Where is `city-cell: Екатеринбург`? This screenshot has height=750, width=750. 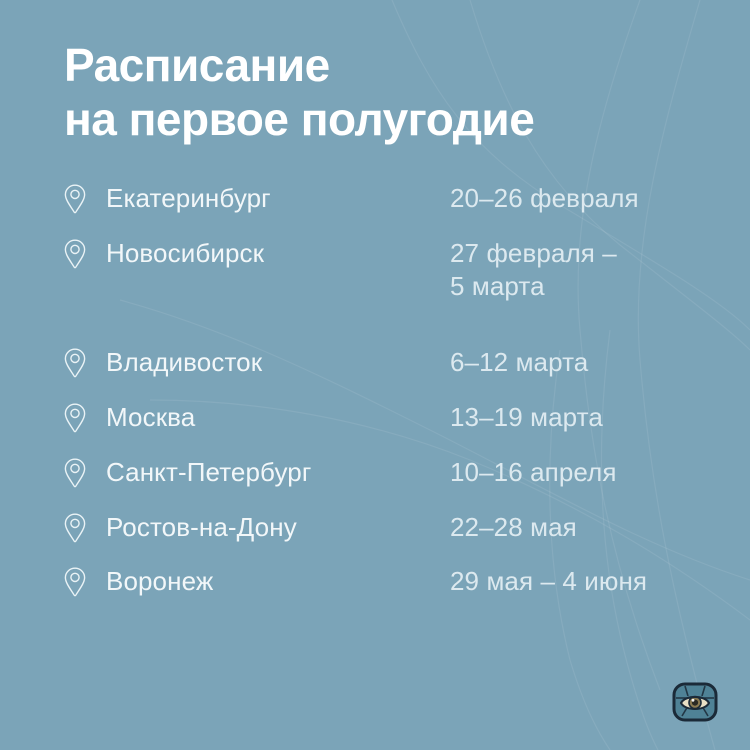 city-cell: Екатеринбург is located at coordinates (257, 198).